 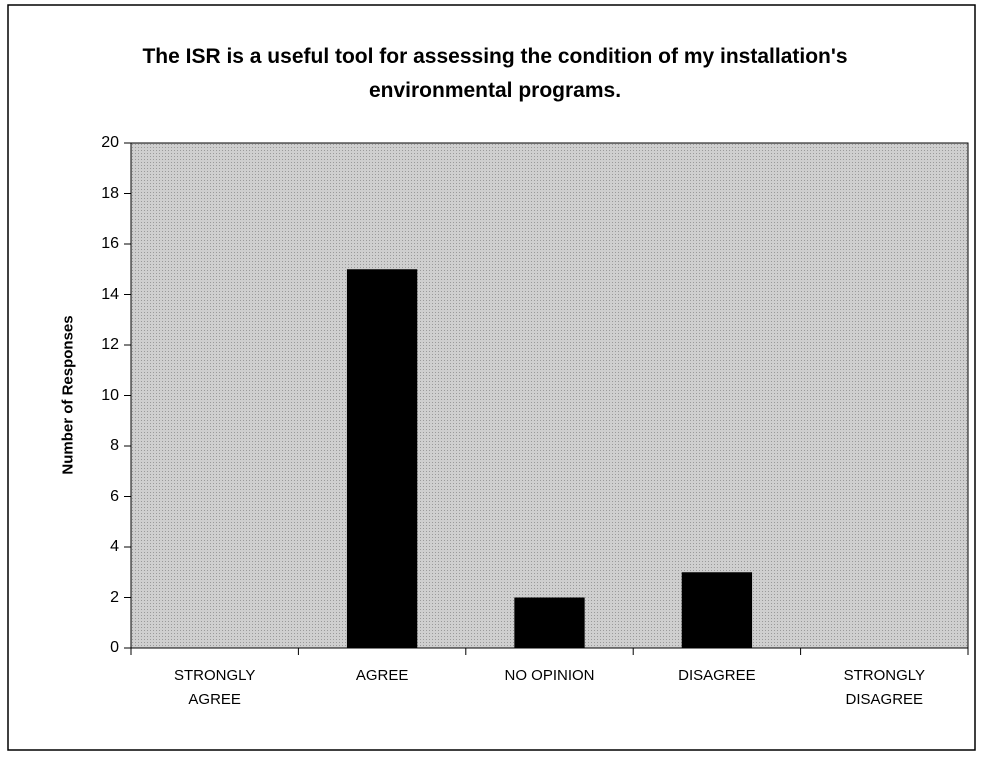 I want to click on x-tick-label: STRONGLY AGREE, so click(x=214, y=687).